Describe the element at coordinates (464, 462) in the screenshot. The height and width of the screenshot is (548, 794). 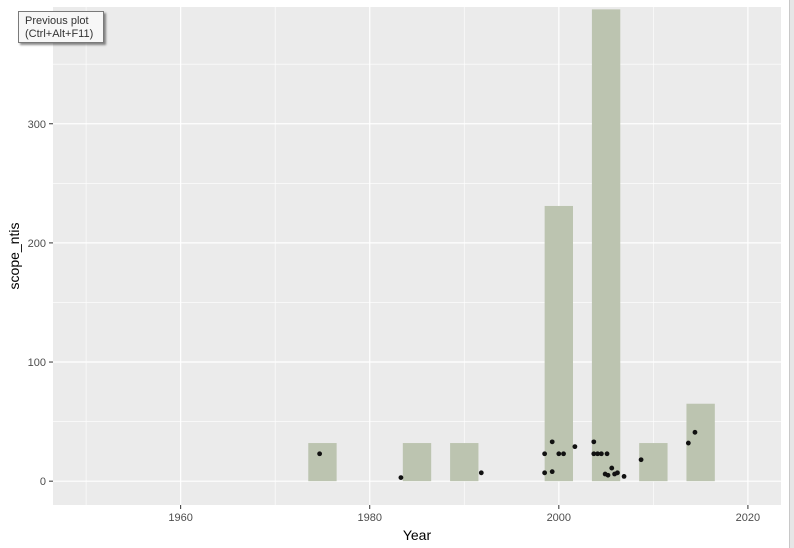
I see `bar-1990` at that location.